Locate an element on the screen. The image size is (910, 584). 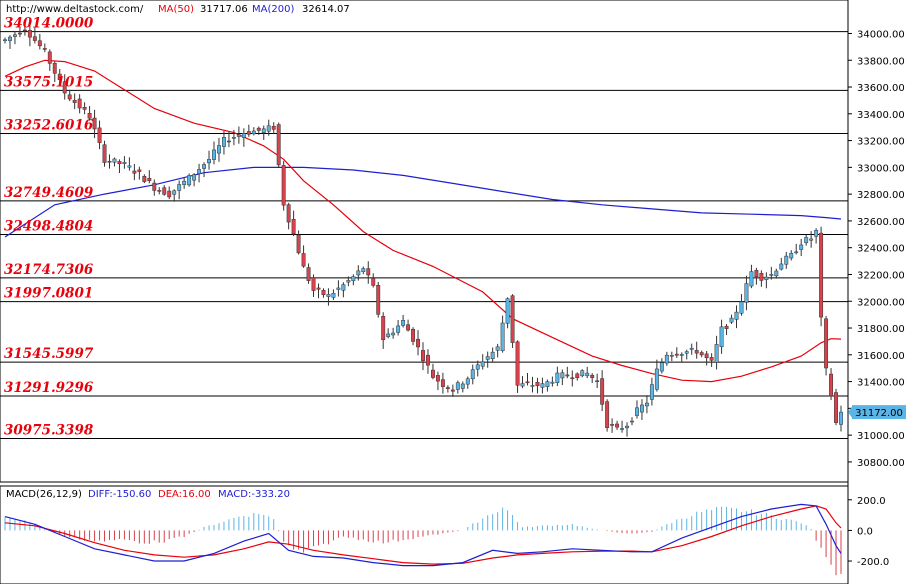
macd-dea: DEA:16.00 is located at coordinates (184, 494).